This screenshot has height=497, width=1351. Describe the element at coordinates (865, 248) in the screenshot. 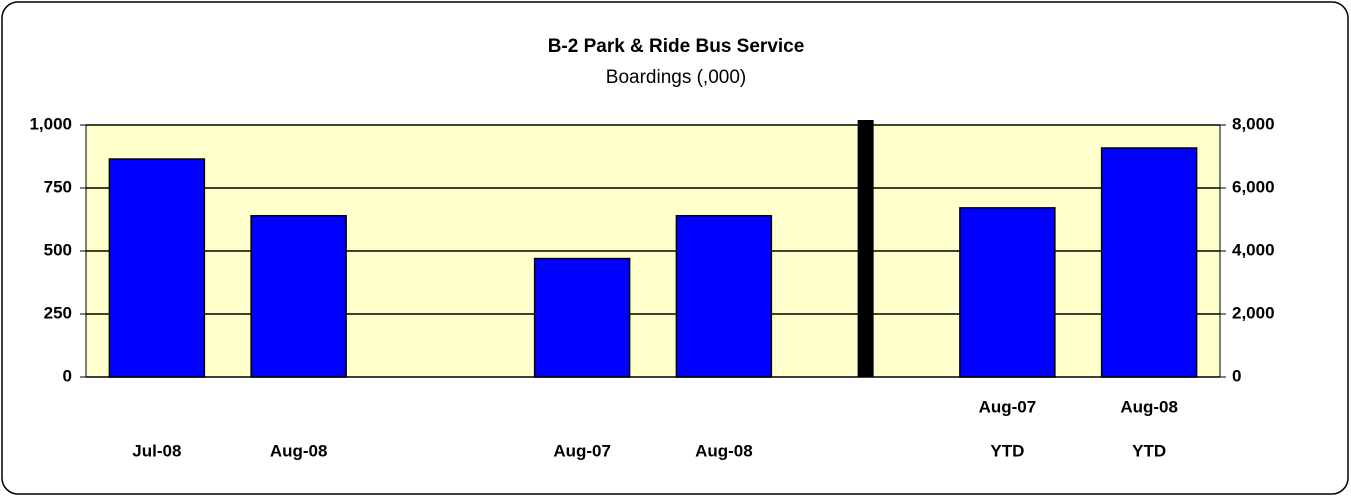

I see `separator` at that location.